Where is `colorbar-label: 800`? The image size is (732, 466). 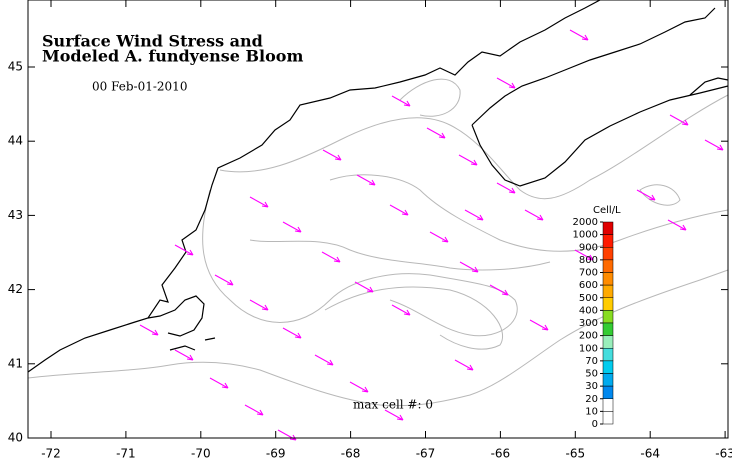
colorbar-label: 800 is located at coordinates (588, 260).